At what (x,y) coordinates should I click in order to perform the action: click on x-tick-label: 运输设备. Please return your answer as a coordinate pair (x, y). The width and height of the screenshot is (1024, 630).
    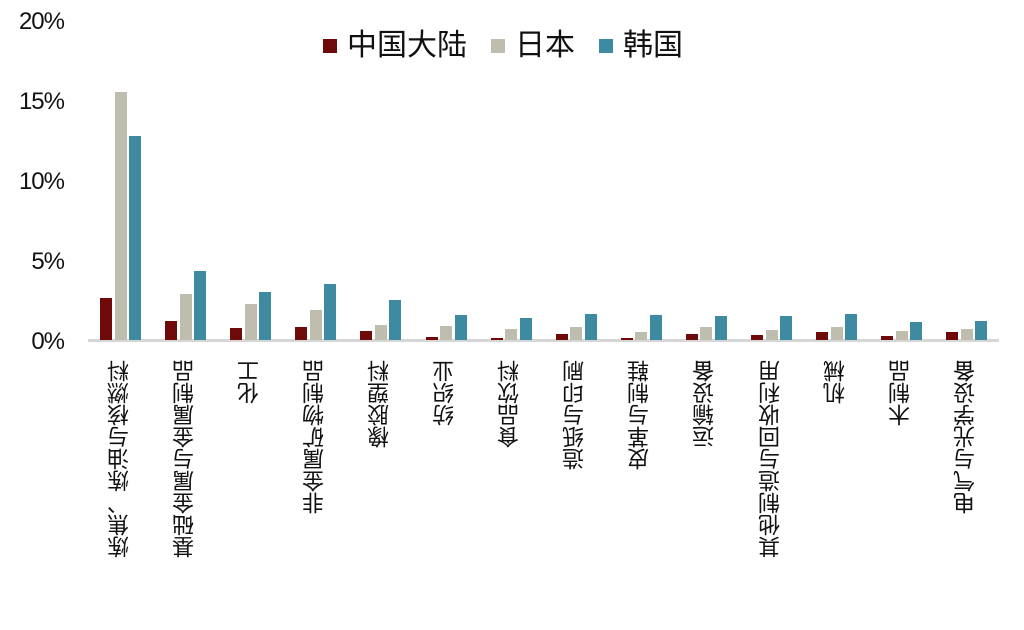
    Looking at the image, I should click on (706, 404).